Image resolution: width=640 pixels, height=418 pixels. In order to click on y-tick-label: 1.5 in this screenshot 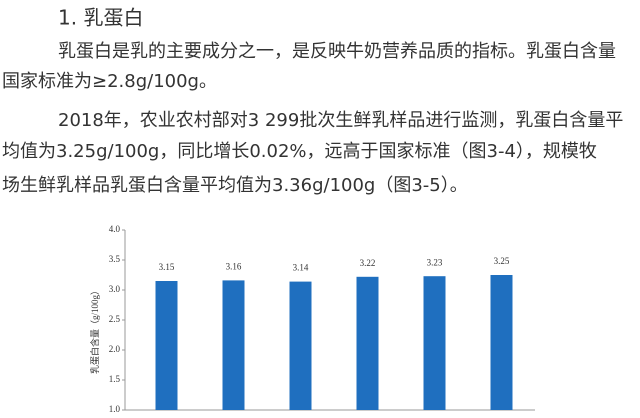, I will do `click(115, 379)`.